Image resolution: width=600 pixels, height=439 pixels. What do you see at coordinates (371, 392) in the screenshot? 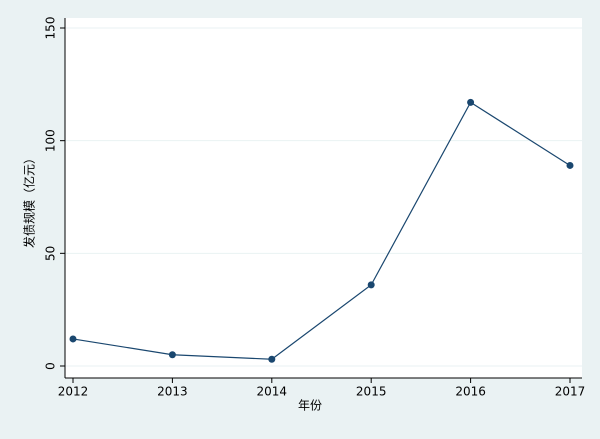
I see `x-tick-label: 2015` at bounding box center [371, 392].